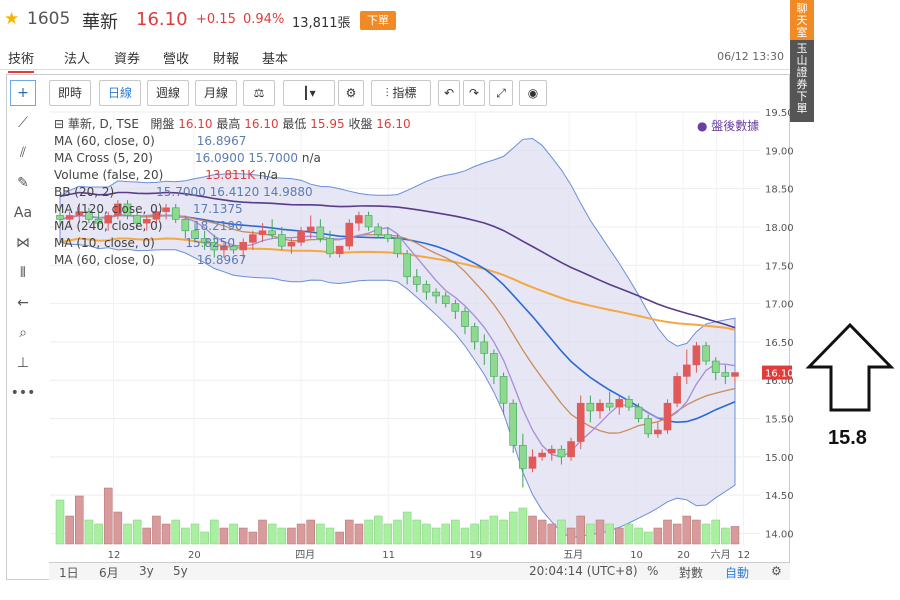 This screenshot has height=600, width=900. Describe the element at coordinates (226, 59) in the screenshot. I see `tab-financials: 財報` at that location.